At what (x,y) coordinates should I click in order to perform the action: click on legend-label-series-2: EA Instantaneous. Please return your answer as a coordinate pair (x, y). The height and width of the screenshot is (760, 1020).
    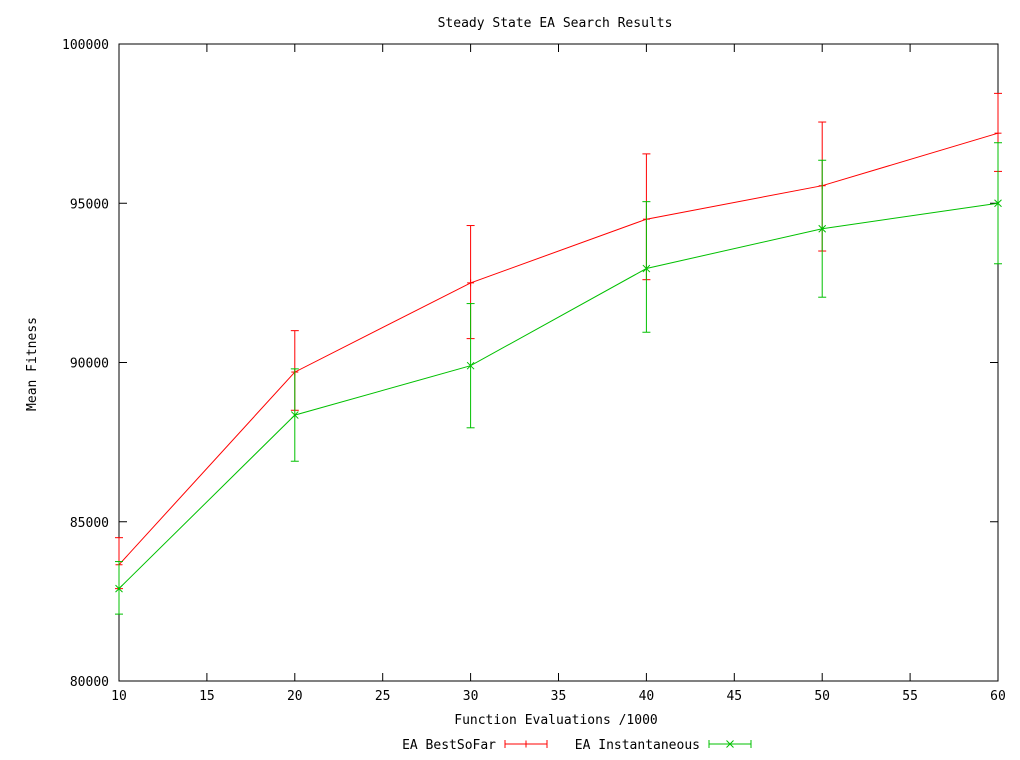
    Looking at the image, I should click on (637, 745).